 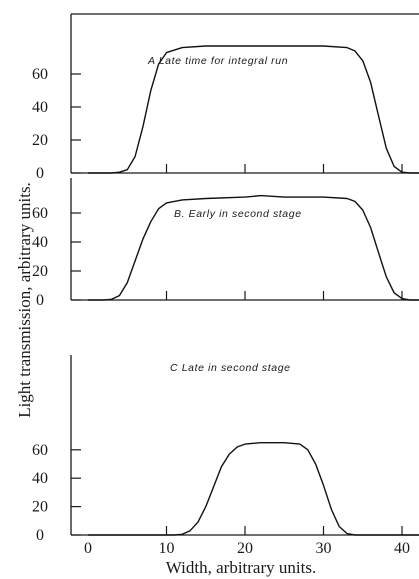 What do you see at coordinates (24, 300) in the screenshot?
I see `y-axis-label: Light transmission, arbitrary units.` at bounding box center [24, 300].